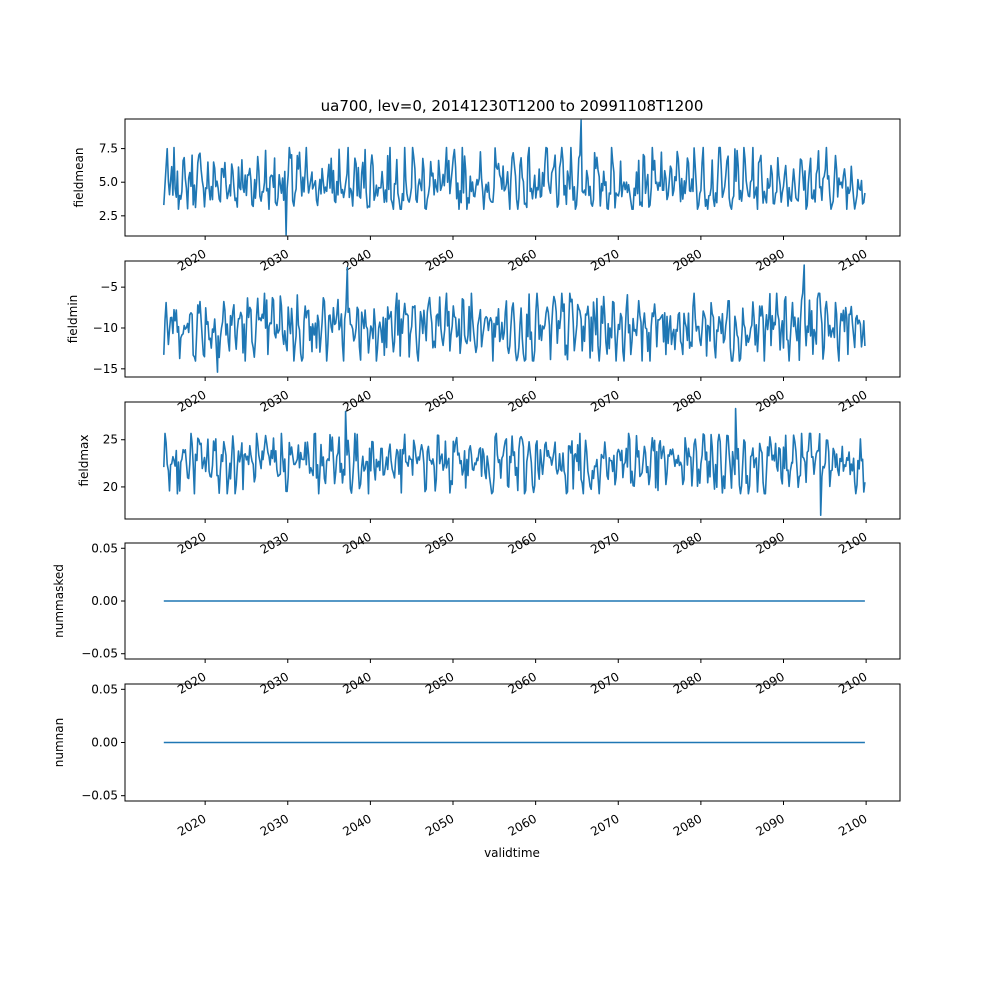 Image resolution: width=1000 pixels, height=1000 pixels. Describe the element at coordinates (59, 742) in the screenshot. I see `y-axis-label: numnan` at that location.